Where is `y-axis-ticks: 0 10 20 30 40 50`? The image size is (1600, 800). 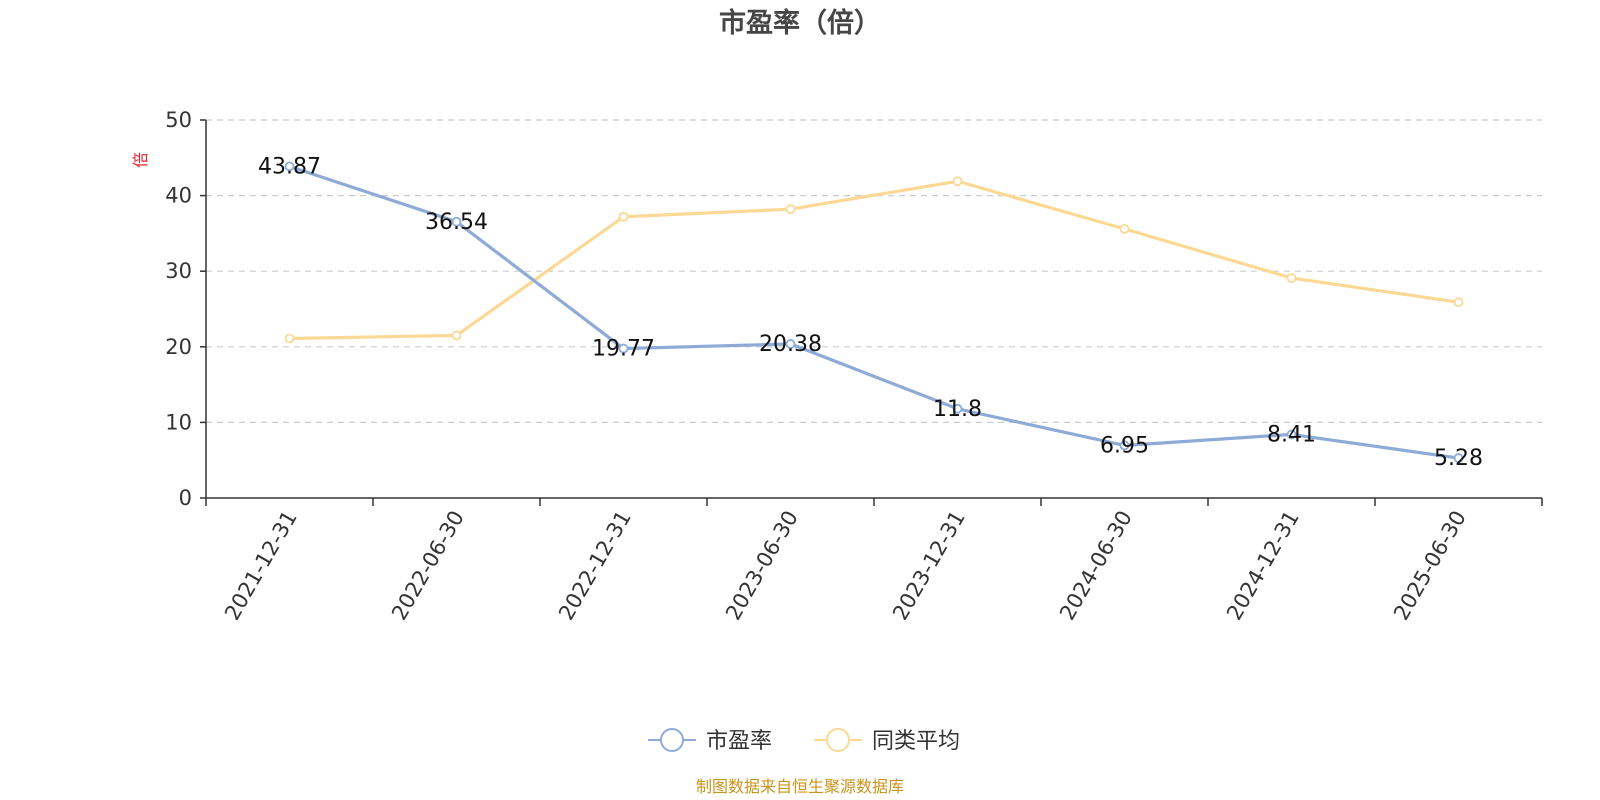
y-axis-ticks: 0 10 20 30 40 50 is located at coordinates (185, 309).